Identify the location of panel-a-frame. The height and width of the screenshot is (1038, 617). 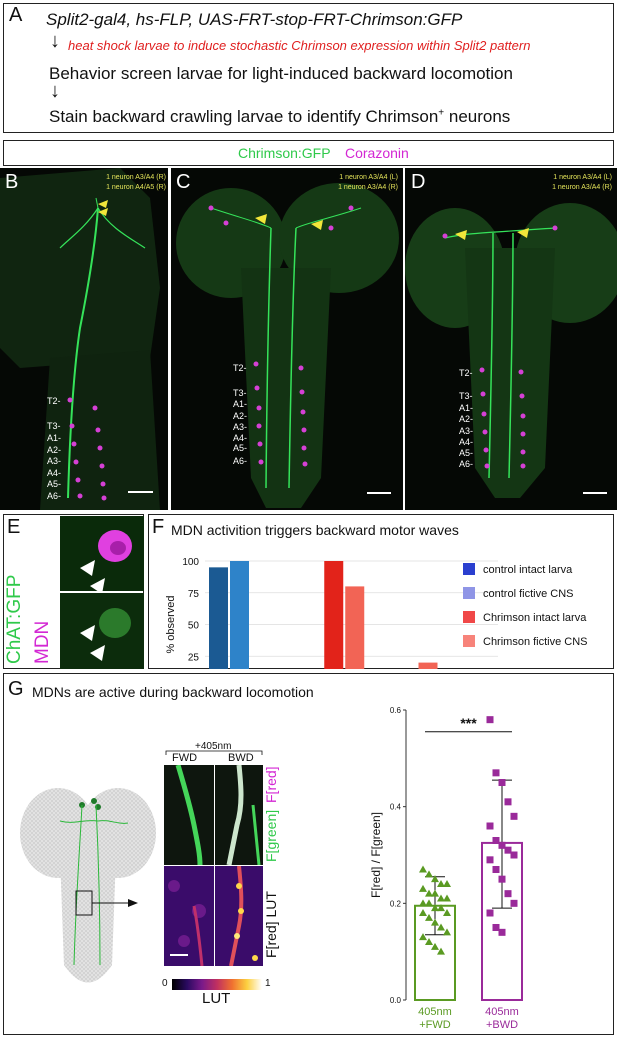
(308, 68).